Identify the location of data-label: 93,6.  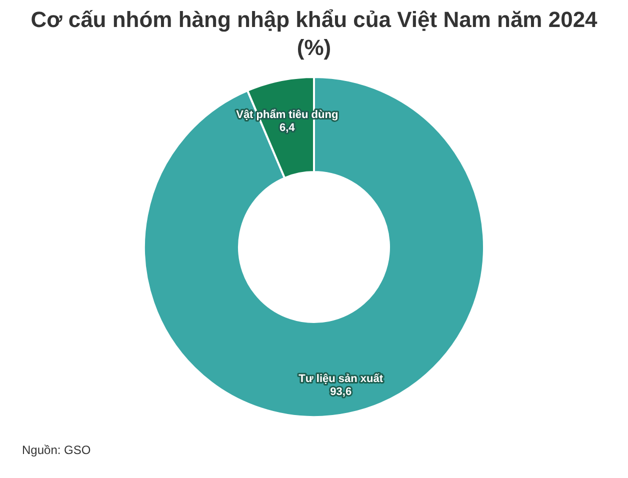
(341, 392).